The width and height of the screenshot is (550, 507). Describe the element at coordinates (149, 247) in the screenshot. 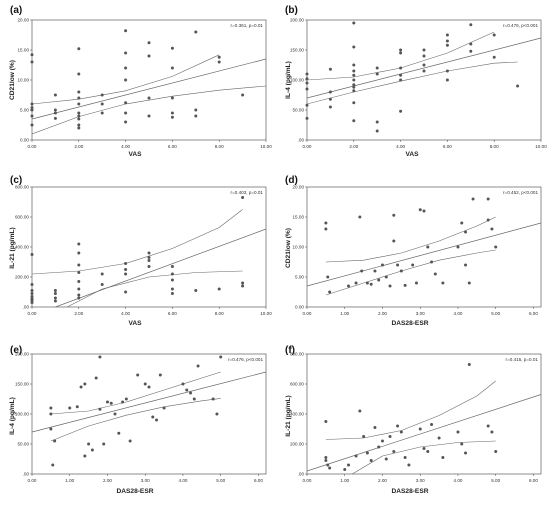

I see `plot-frame` at that location.